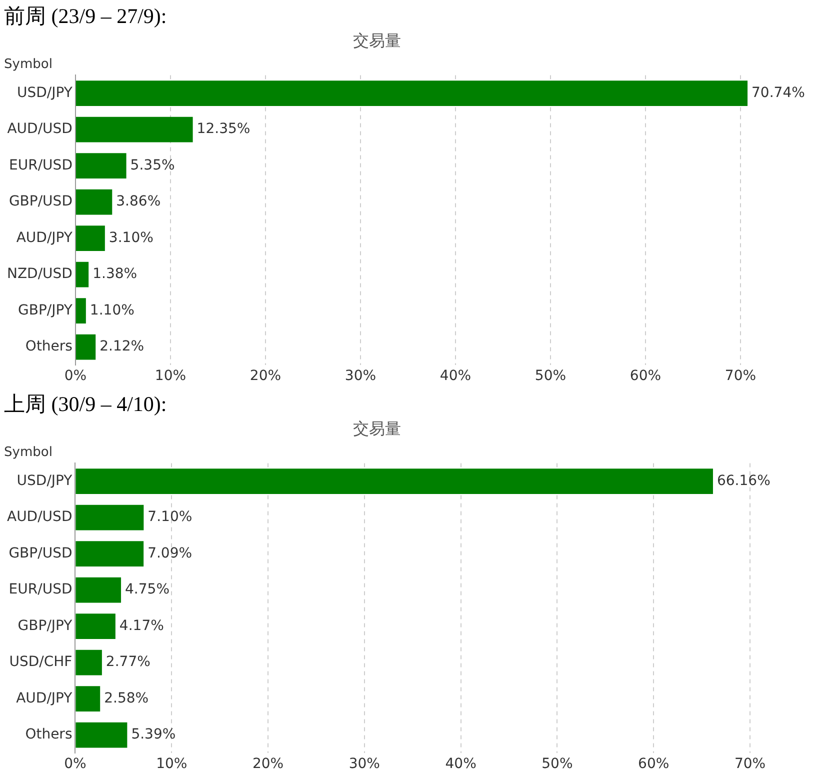 The width and height of the screenshot is (840, 780). What do you see at coordinates (223, 129) in the screenshot?
I see `data-label: 12.35%` at bounding box center [223, 129].